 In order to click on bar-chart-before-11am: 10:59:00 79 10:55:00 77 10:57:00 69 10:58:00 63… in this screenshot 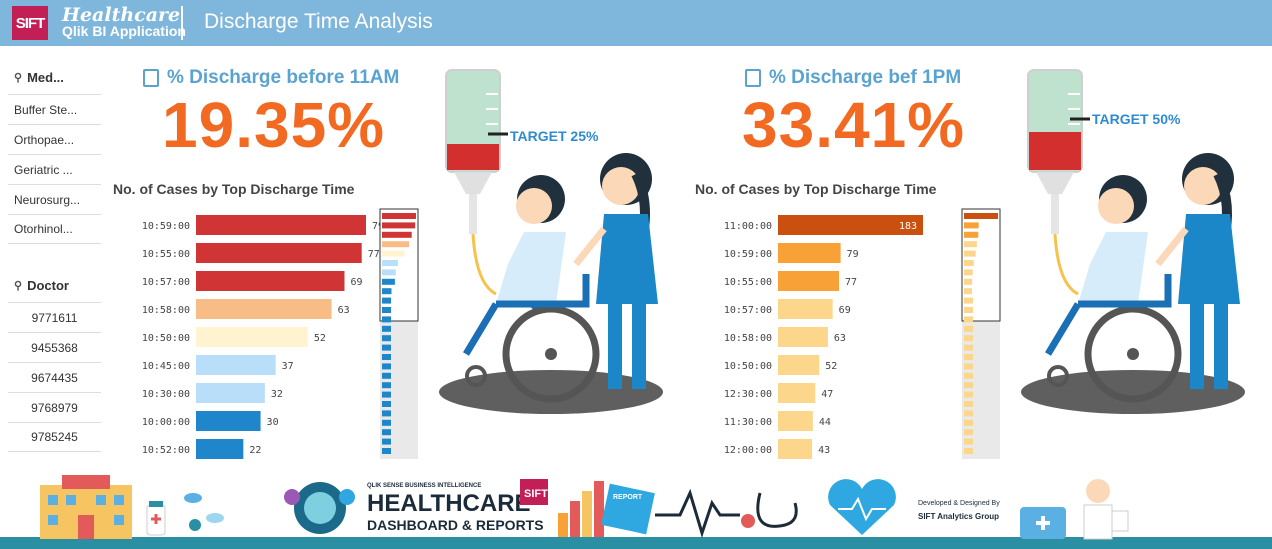, I will do `click(280, 333)`.